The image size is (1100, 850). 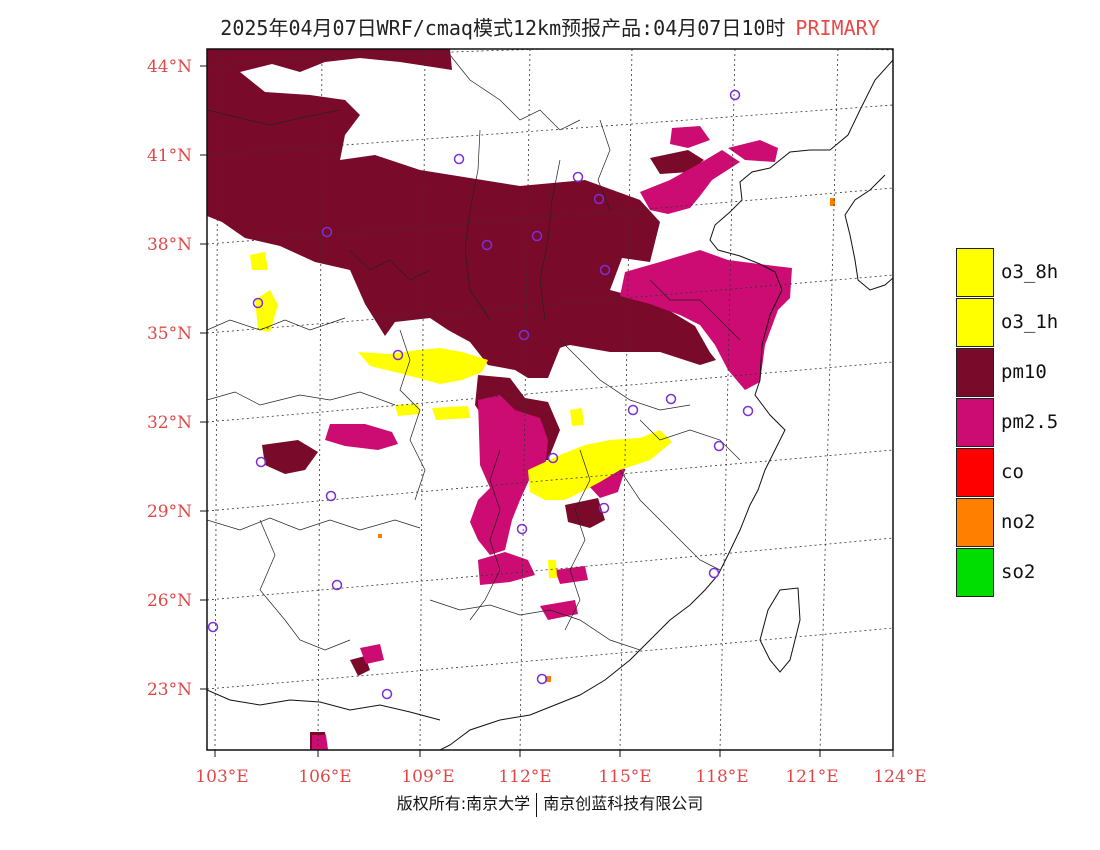 I want to click on title-tag: PRIMARY, so click(x=837, y=28).